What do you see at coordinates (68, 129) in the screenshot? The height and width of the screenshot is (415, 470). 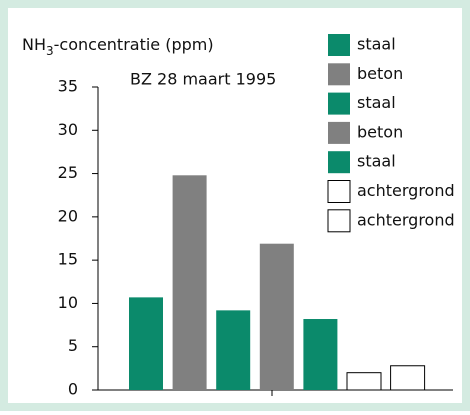 I see `y-tick-label: 30` at bounding box center [68, 129].